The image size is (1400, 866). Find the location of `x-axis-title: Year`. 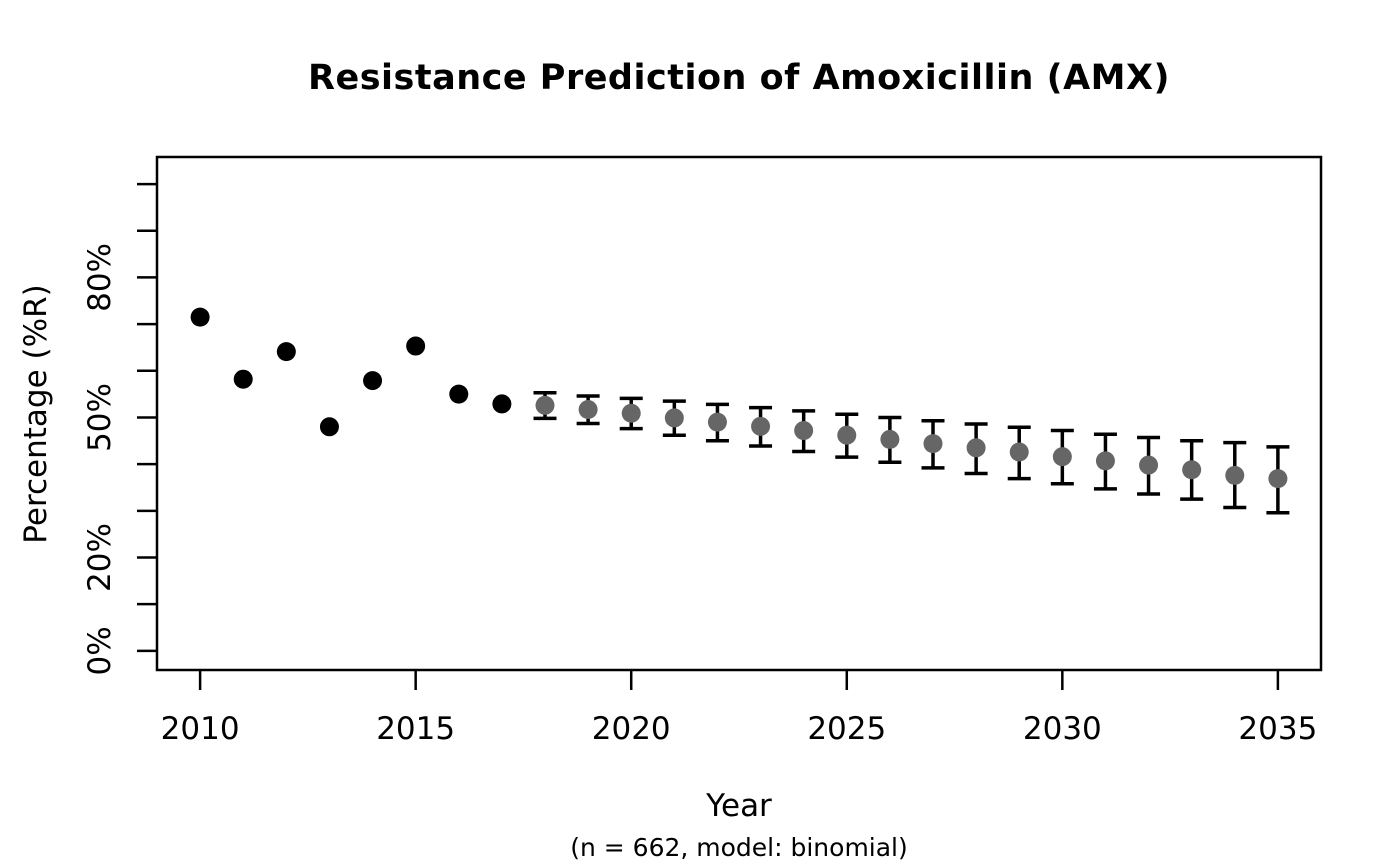

x-axis-title: Year is located at coordinates (739, 806).